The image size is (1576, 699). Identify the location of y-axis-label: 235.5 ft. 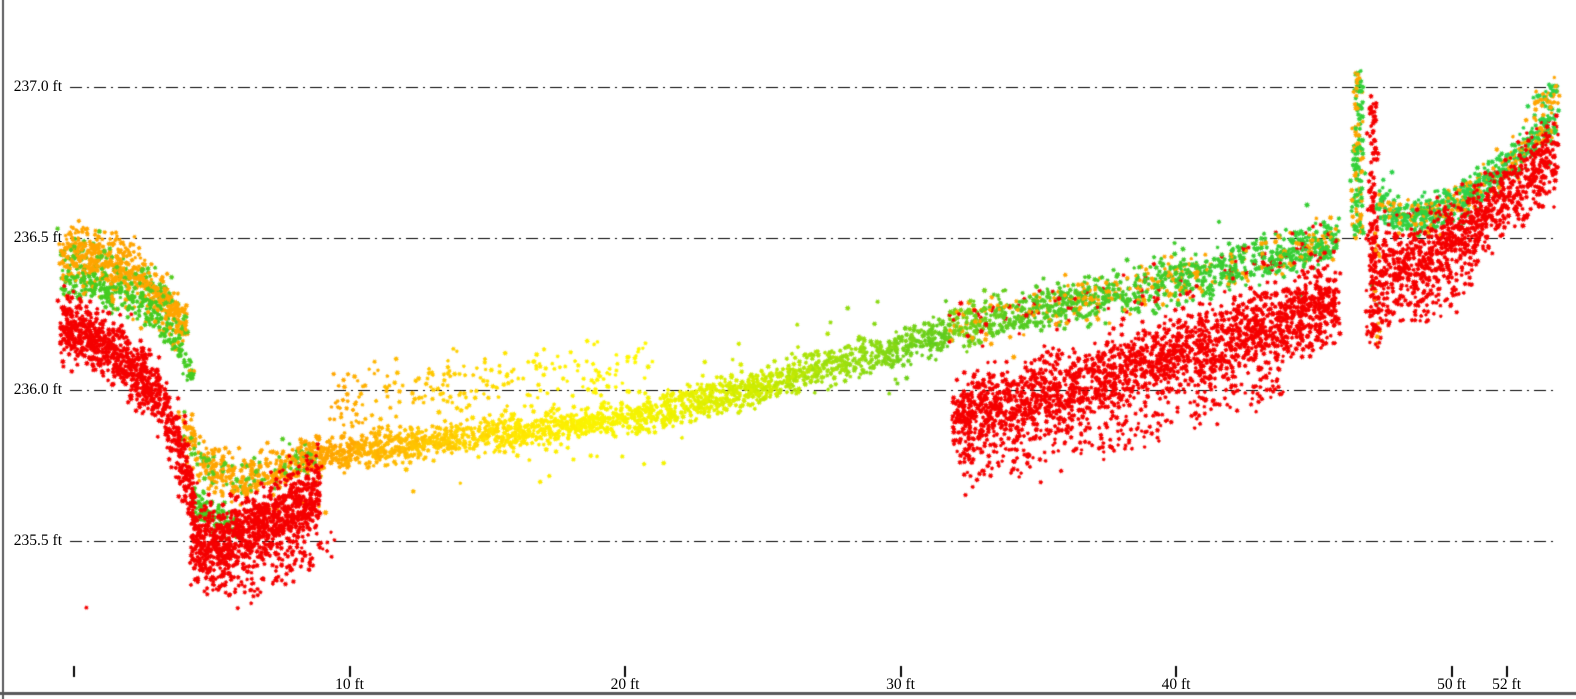
(37, 541).